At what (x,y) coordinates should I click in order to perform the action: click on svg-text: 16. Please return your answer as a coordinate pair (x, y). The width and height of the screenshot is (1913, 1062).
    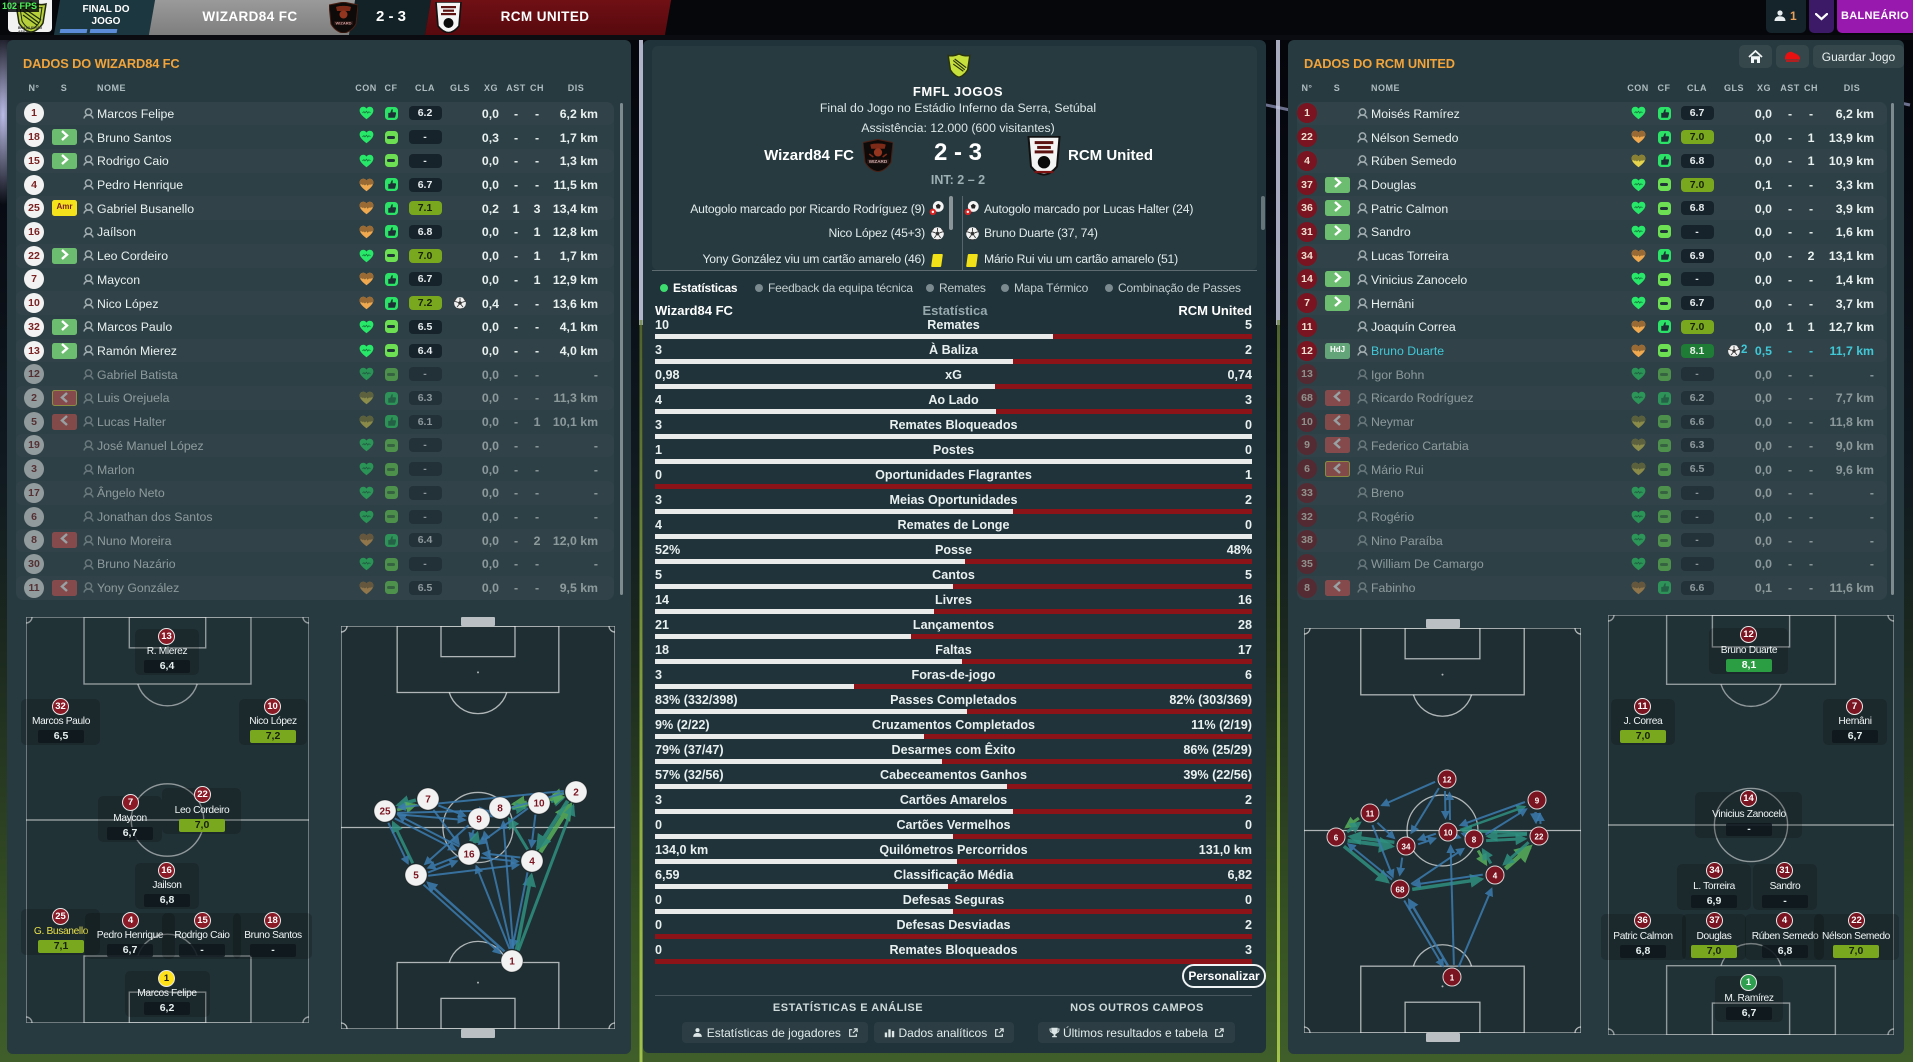
    Looking at the image, I should click on (469, 855).